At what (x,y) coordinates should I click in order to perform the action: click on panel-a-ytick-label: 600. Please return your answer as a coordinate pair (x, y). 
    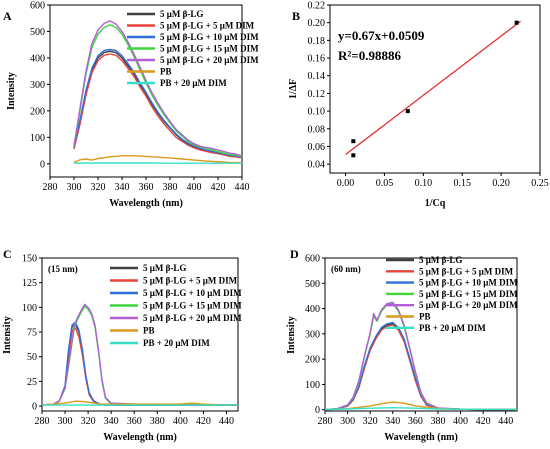
    Looking at the image, I should click on (37, 6).